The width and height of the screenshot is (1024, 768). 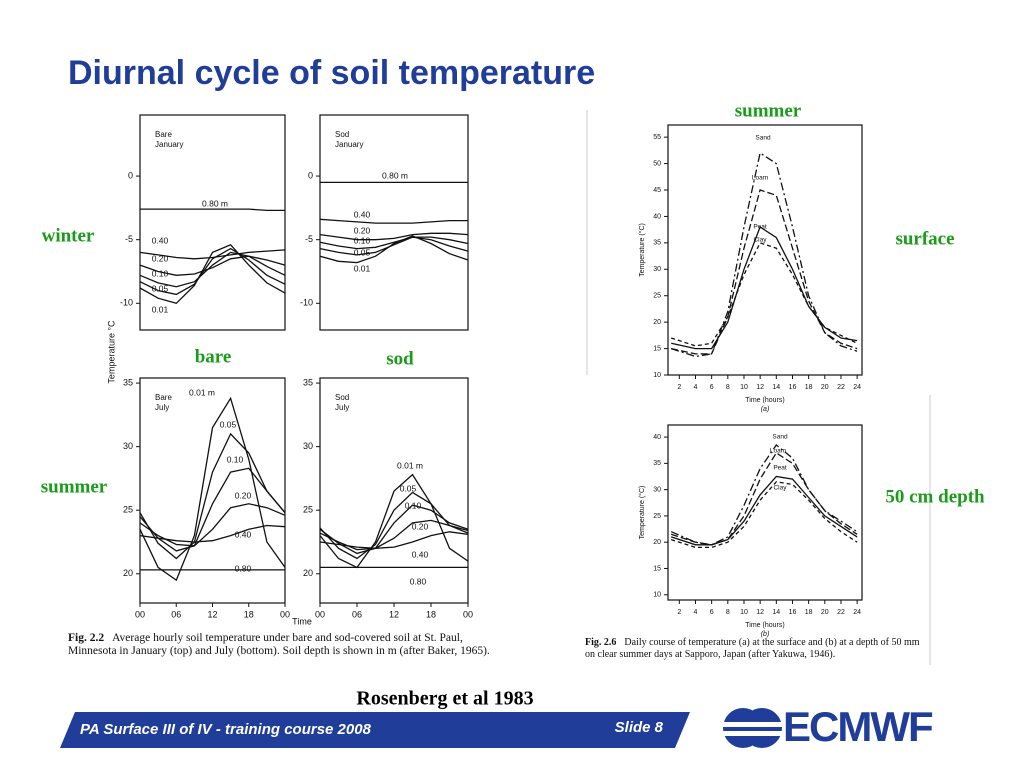 I want to click on caption-number: Fig. 2.2, so click(x=86, y=638).